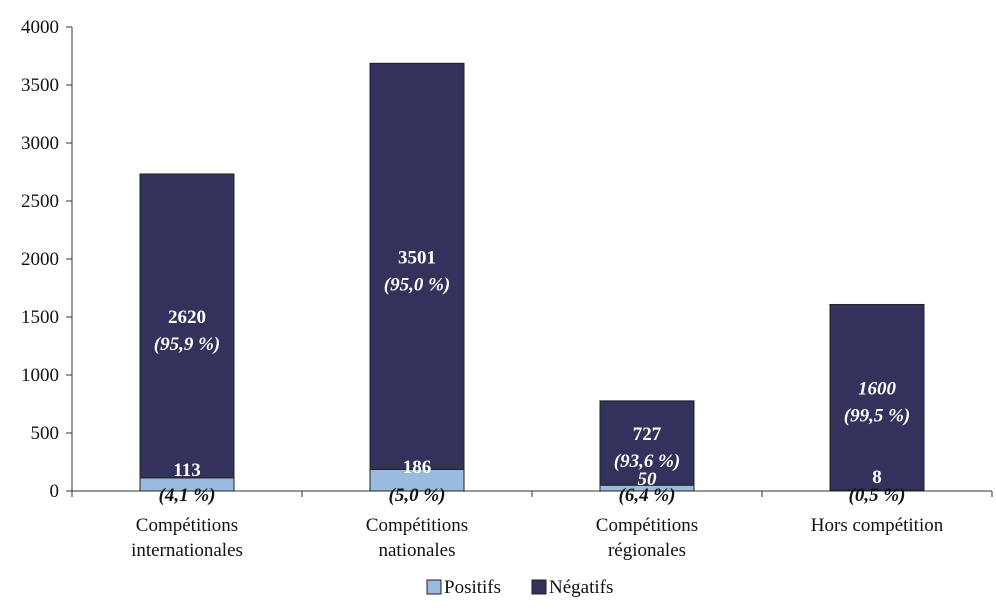 The image size is (996, 613). What do you see at coordinates (417, 467) in the screenshot?
I see `data-label-positifs-value: 186` at bounding box center [417, 467].